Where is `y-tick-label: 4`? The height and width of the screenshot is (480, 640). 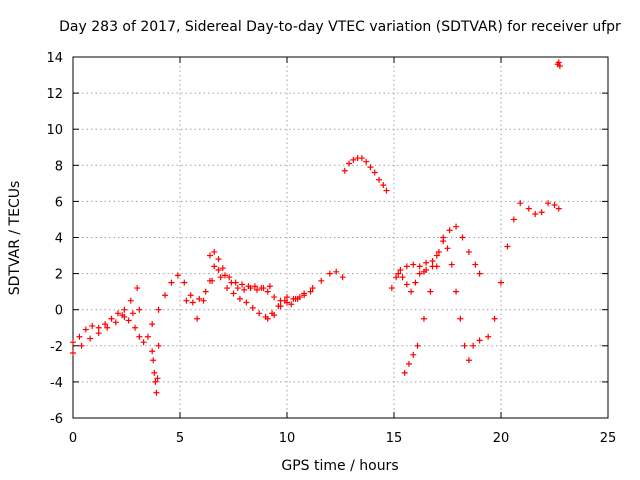
y-tick-label: 4 is located at coordinates (59, 239).